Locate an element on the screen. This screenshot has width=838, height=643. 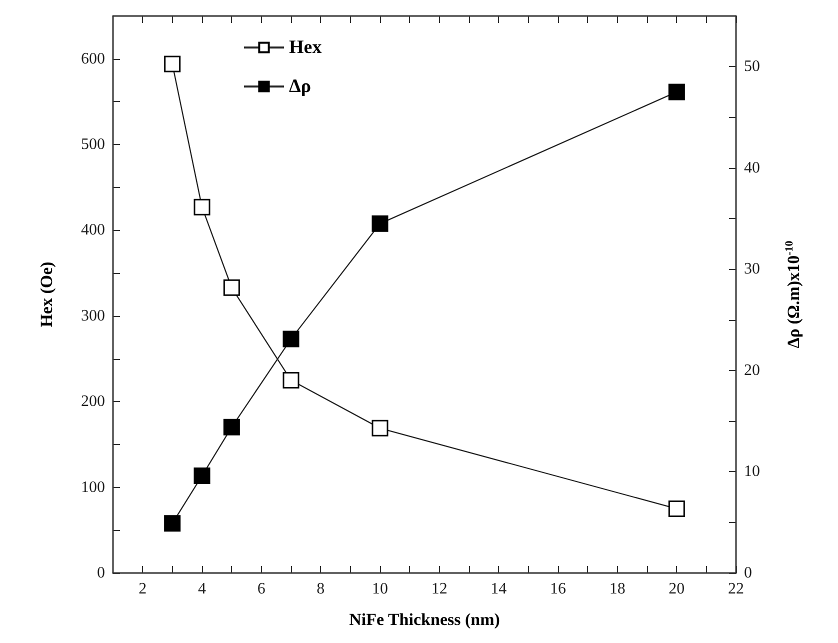
y-tick-label: 300 is located at coordinates (93, 315).